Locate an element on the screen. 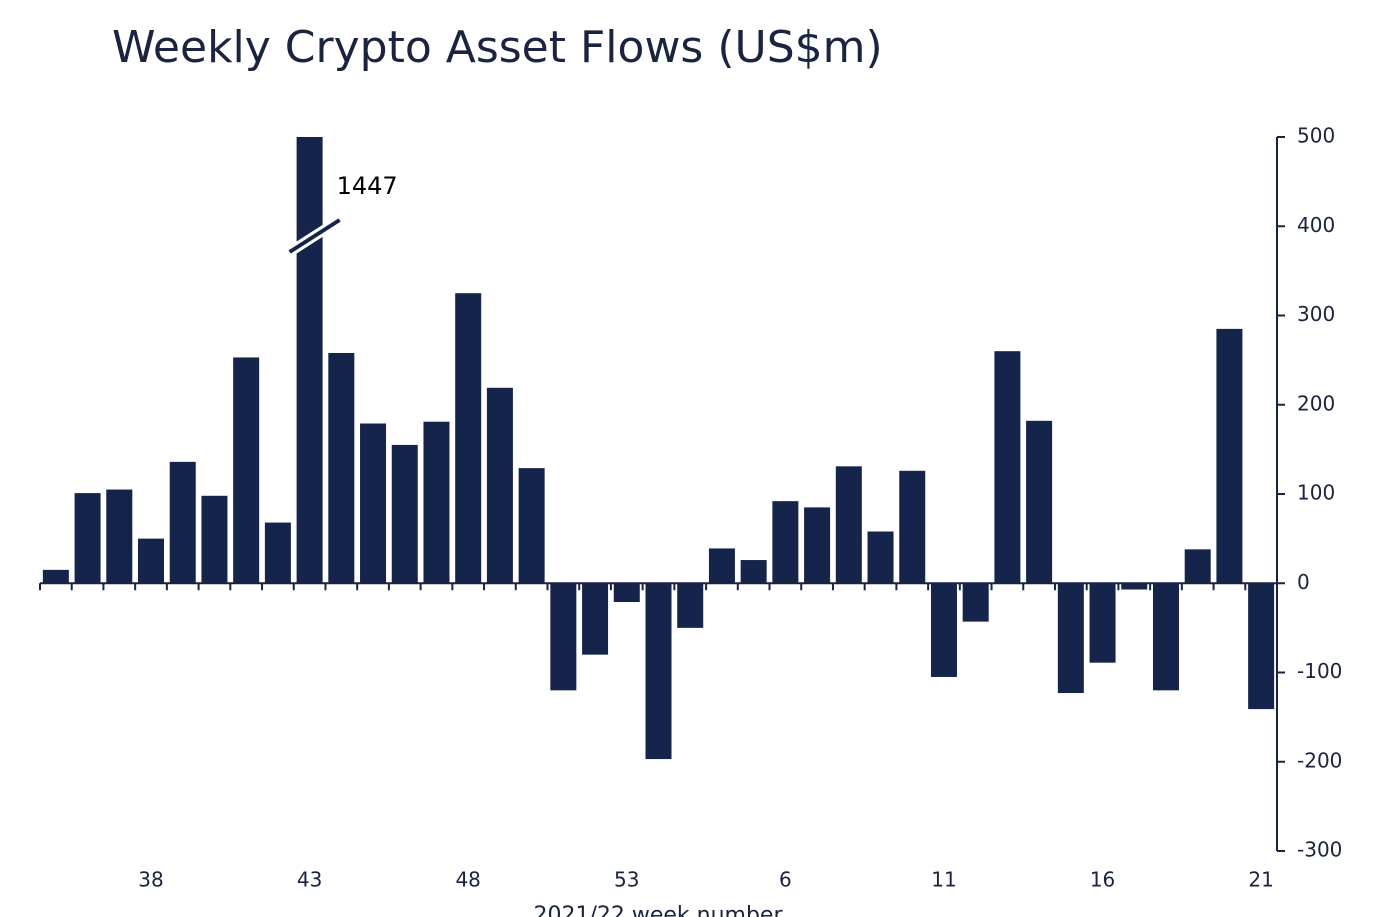 This screenshot has width=1400, height=917. x-tick-label: 11 is located at coordinates (943, 880).